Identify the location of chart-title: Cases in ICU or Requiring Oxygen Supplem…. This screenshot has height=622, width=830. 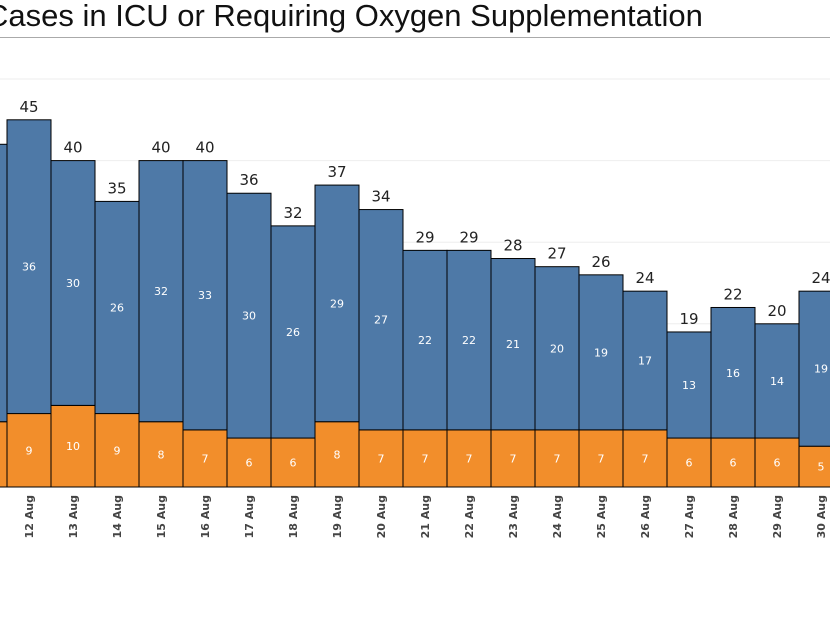
(351, 16).